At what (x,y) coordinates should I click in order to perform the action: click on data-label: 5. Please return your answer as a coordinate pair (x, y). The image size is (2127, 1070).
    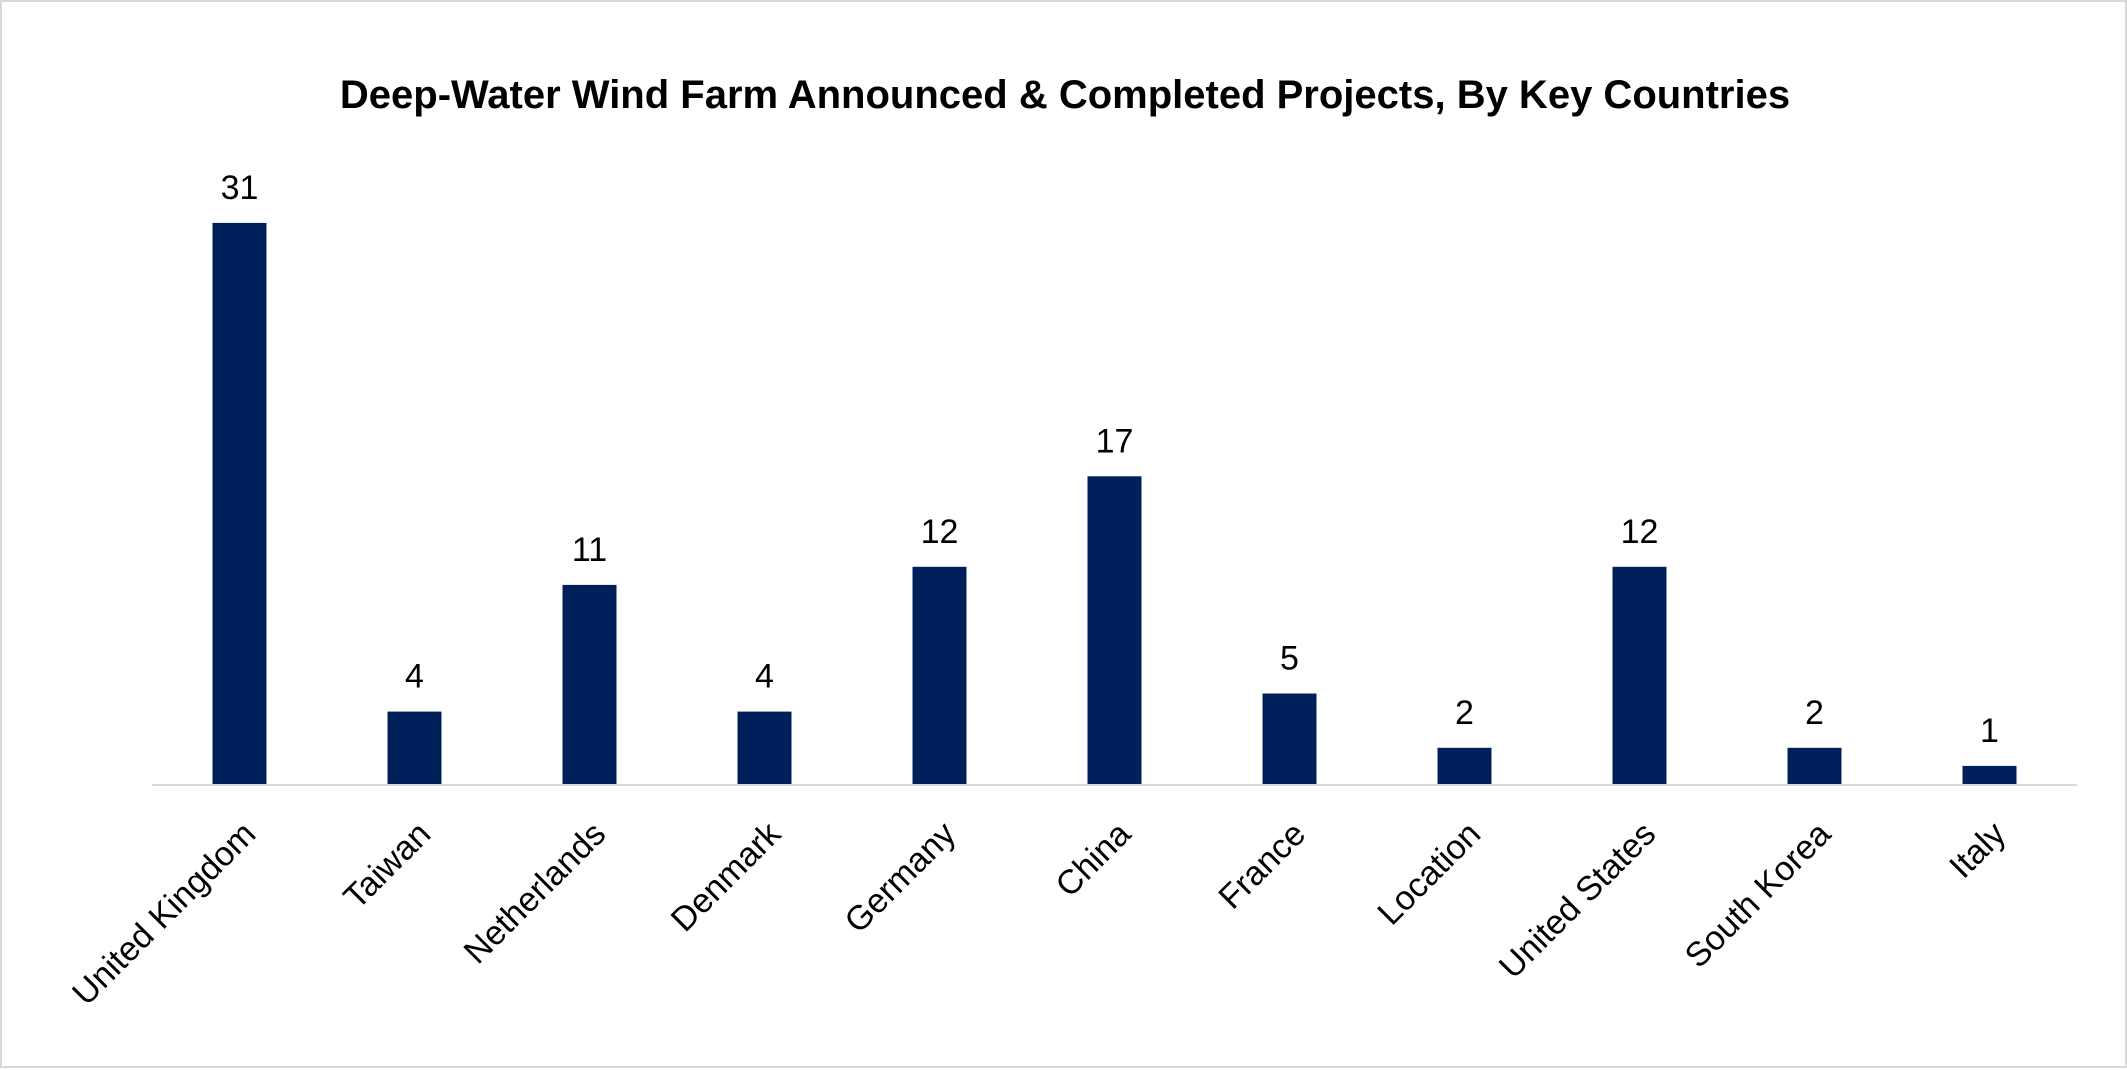
    Looking at the image, I should click on (1289, 659).